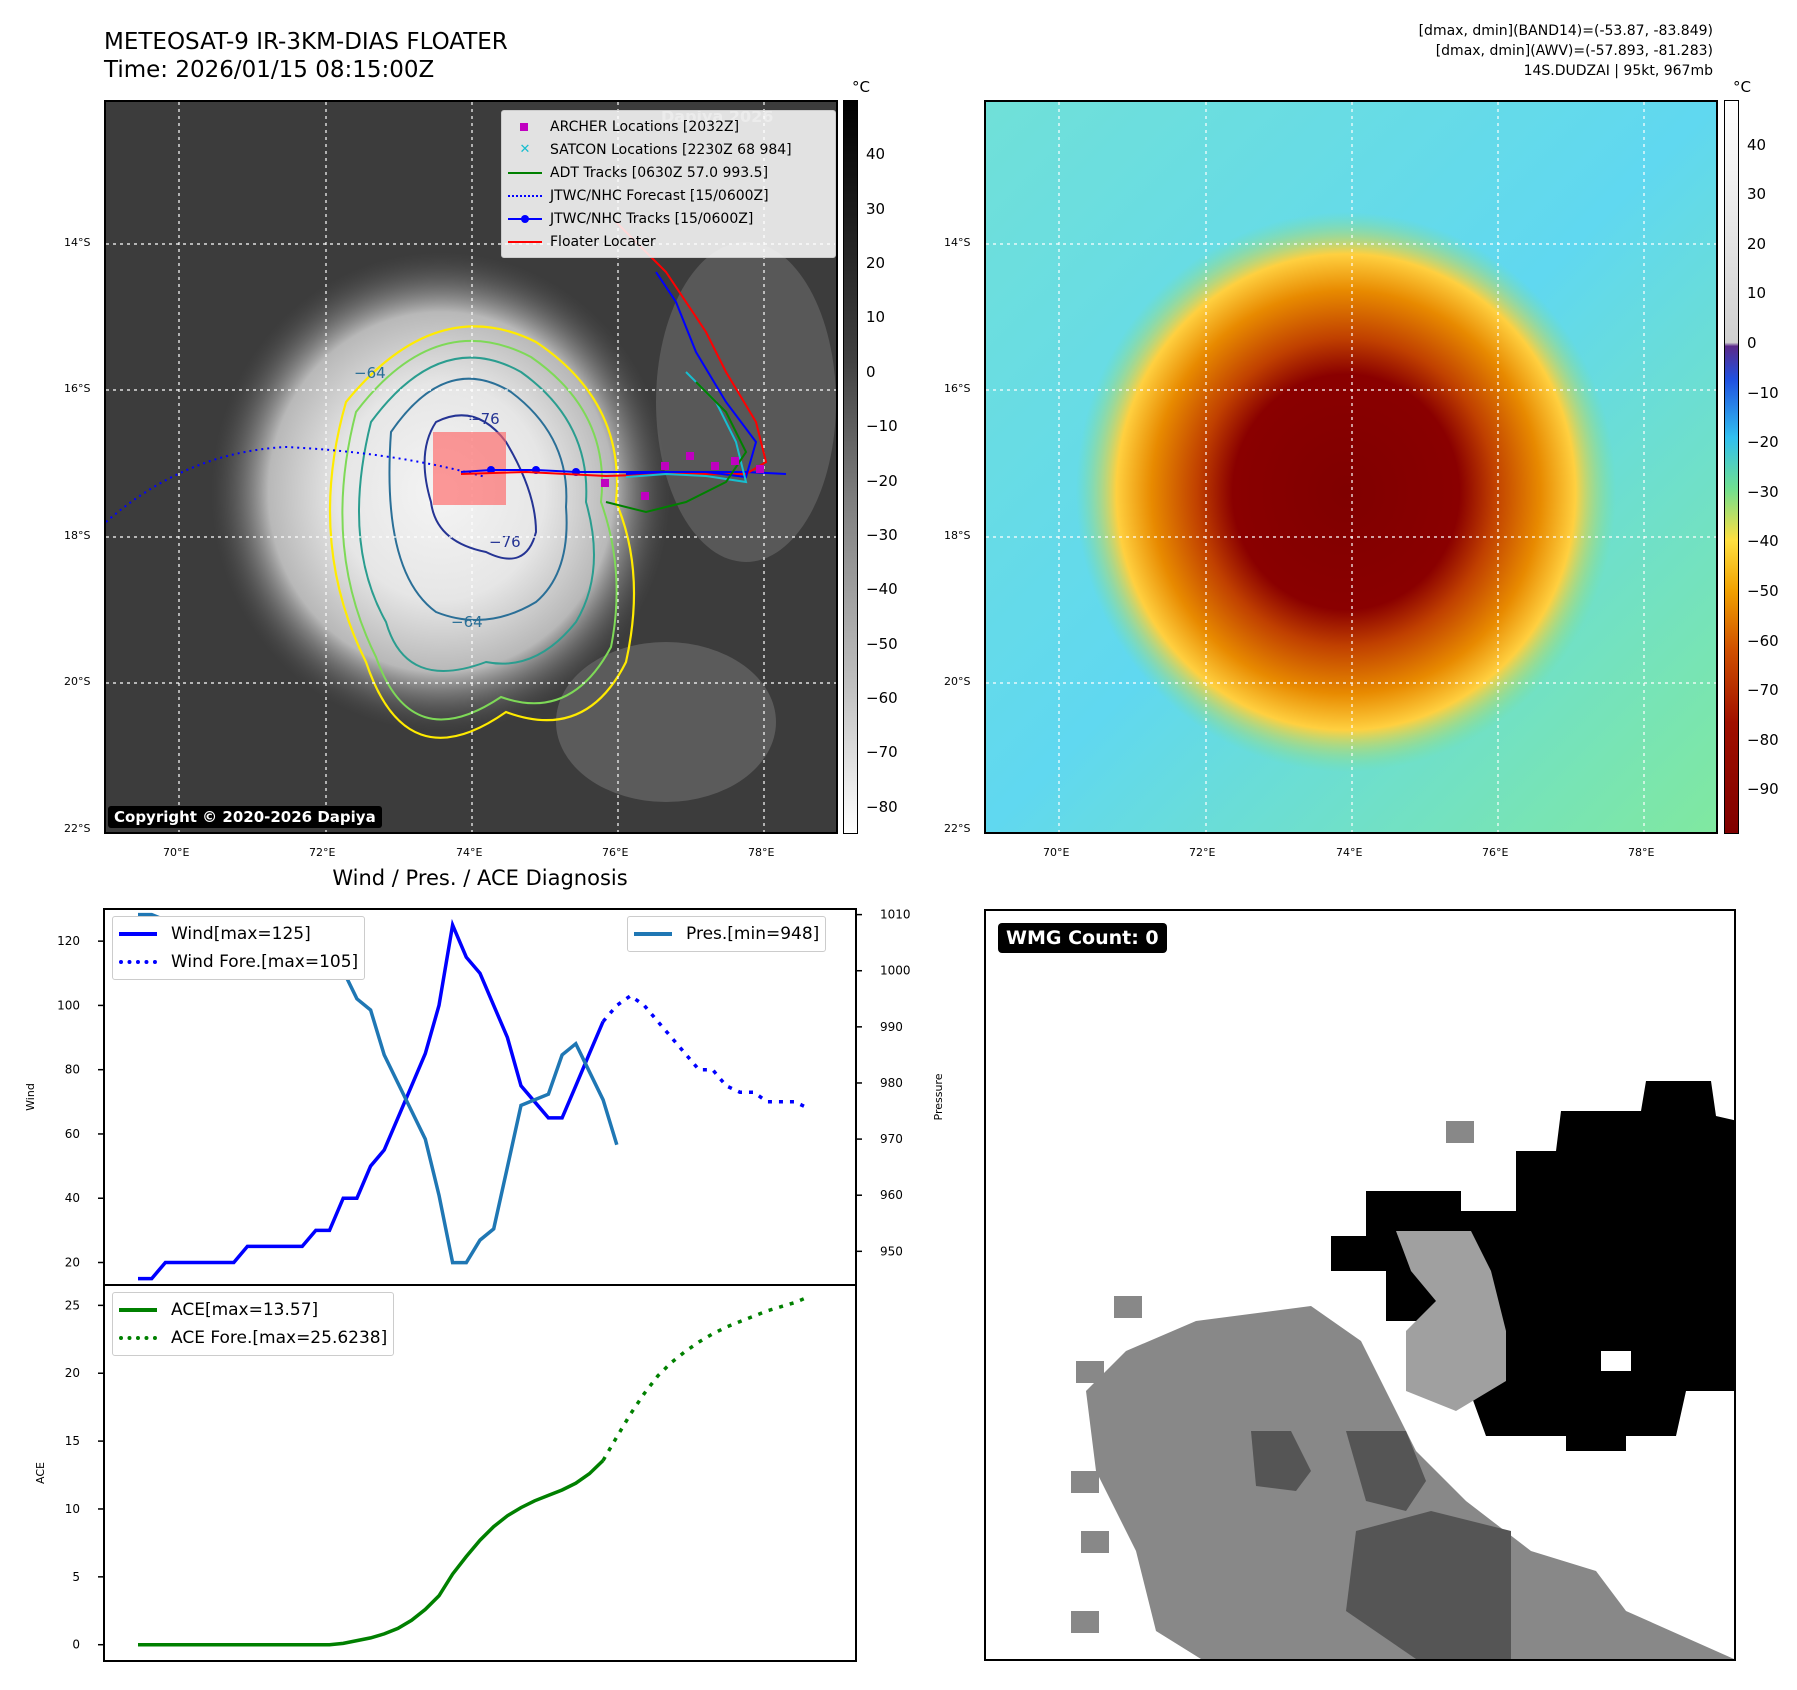 The width and height of the screenshot is (1797, 1690). I want to click on legend-item-wind-forecast: Wind Fore.[max=105], so click(238, 962).